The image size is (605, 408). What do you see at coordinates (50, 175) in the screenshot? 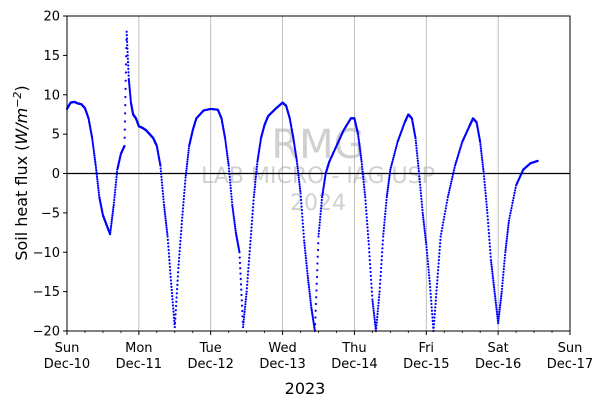
I see `y-axis: −20 −15 −10 −5 0 5 10 15 20` at bounding box center [50, 175].